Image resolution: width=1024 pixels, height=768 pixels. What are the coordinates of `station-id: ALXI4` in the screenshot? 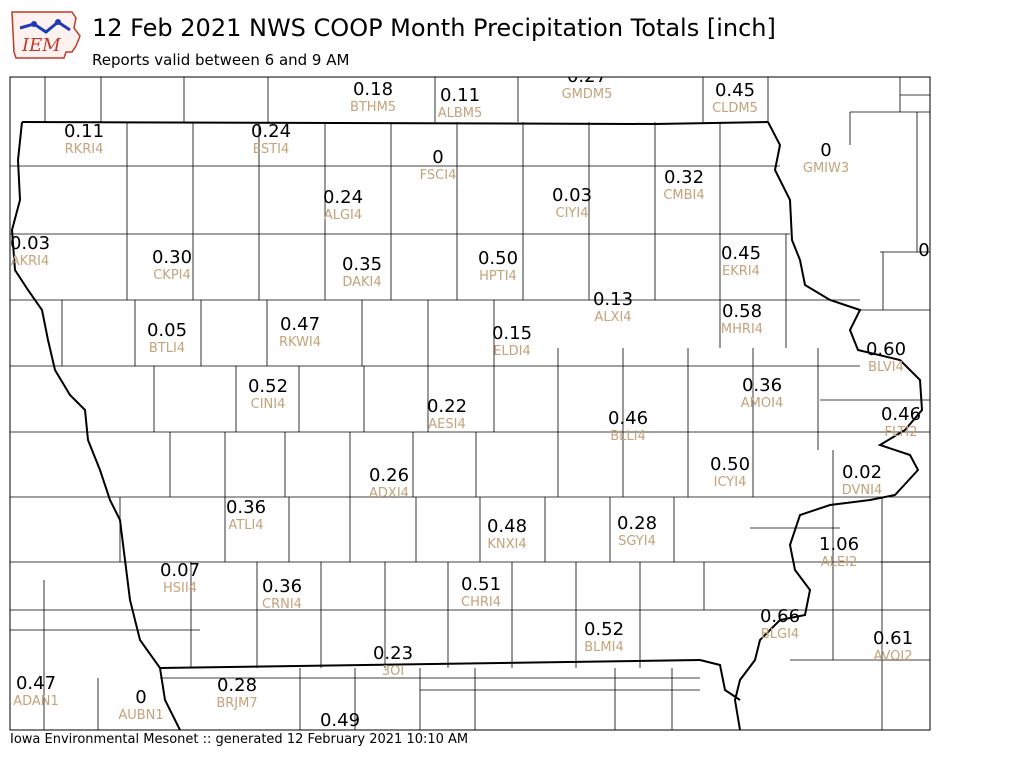 It's located at (612, 317).